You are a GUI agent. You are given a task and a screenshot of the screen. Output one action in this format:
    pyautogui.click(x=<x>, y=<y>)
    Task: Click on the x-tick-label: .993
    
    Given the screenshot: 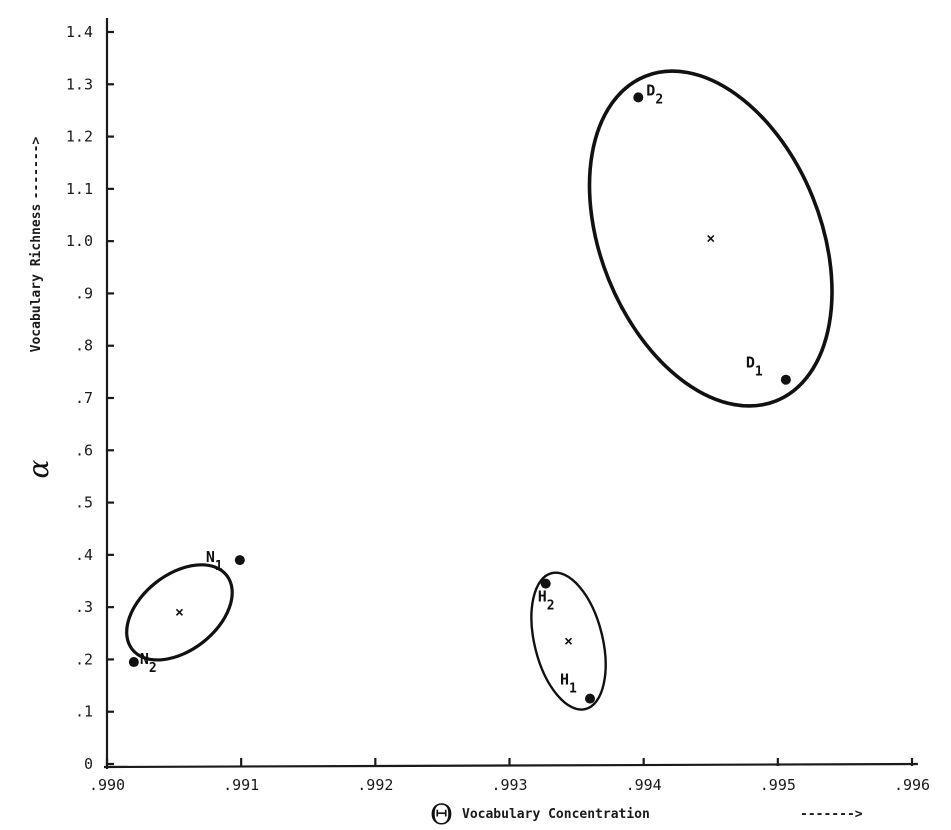 What is the action you would take?
    pyautogui.click(x=509, y=785)
    